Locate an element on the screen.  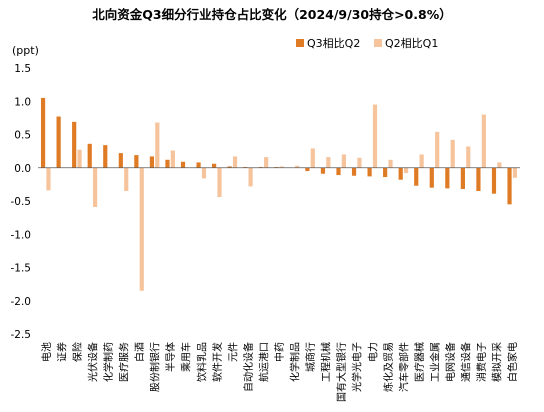
x-tick-label: 白酒 is located at coordinates (139, 352).